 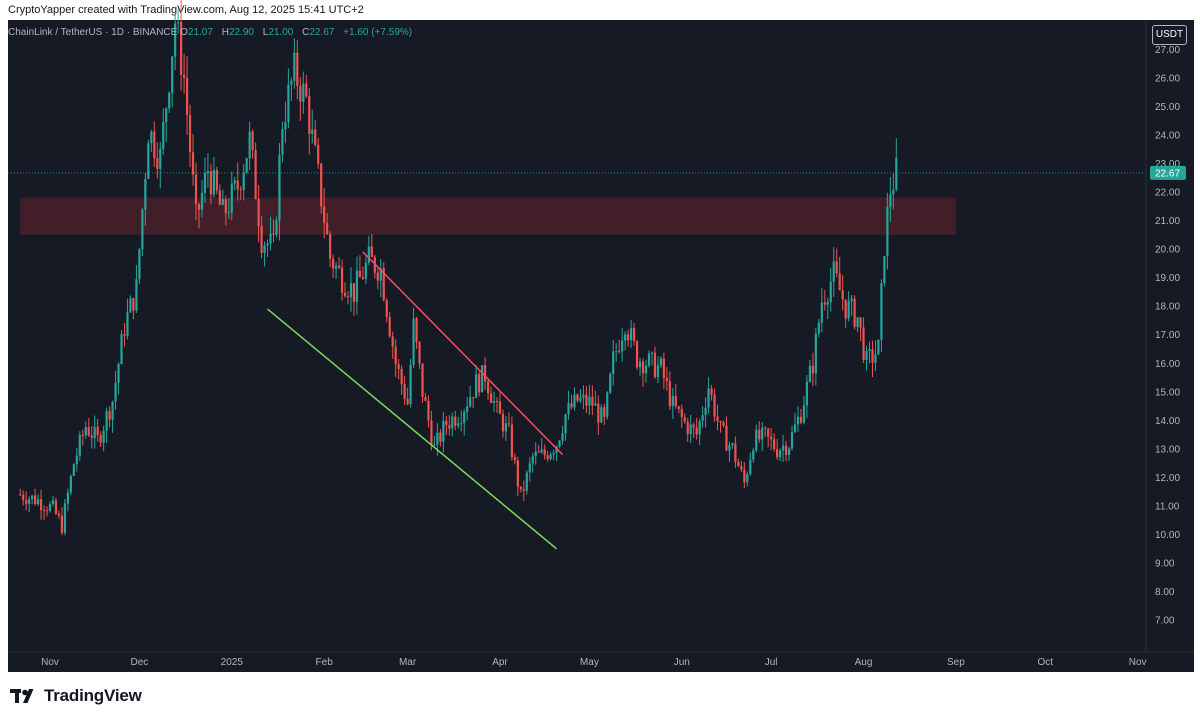 I want to click on price-tick-label: 15.00, so click(x=1167, y=392).